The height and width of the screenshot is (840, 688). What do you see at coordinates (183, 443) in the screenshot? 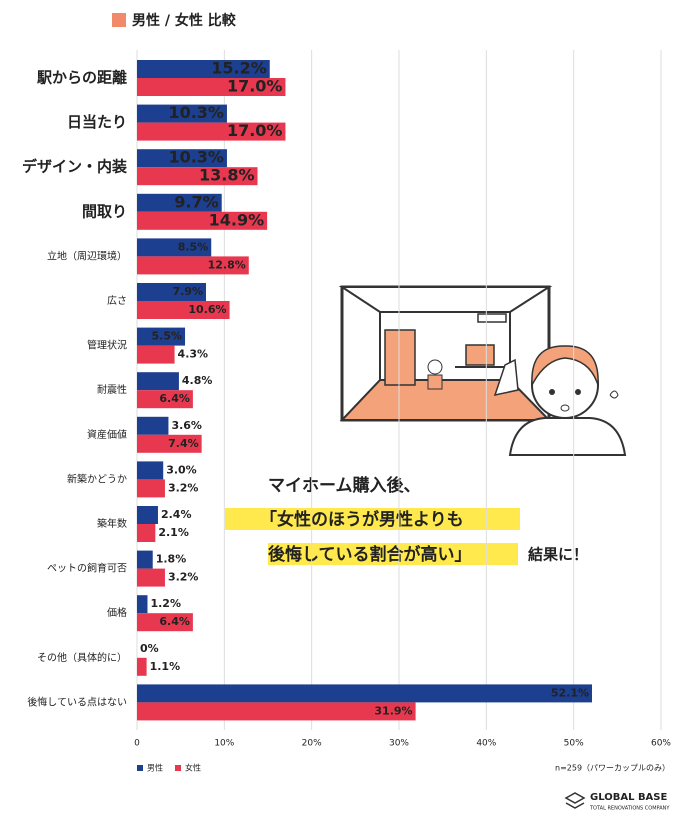
I see `value-label: 7.4%` at bounding box center [183, 443].